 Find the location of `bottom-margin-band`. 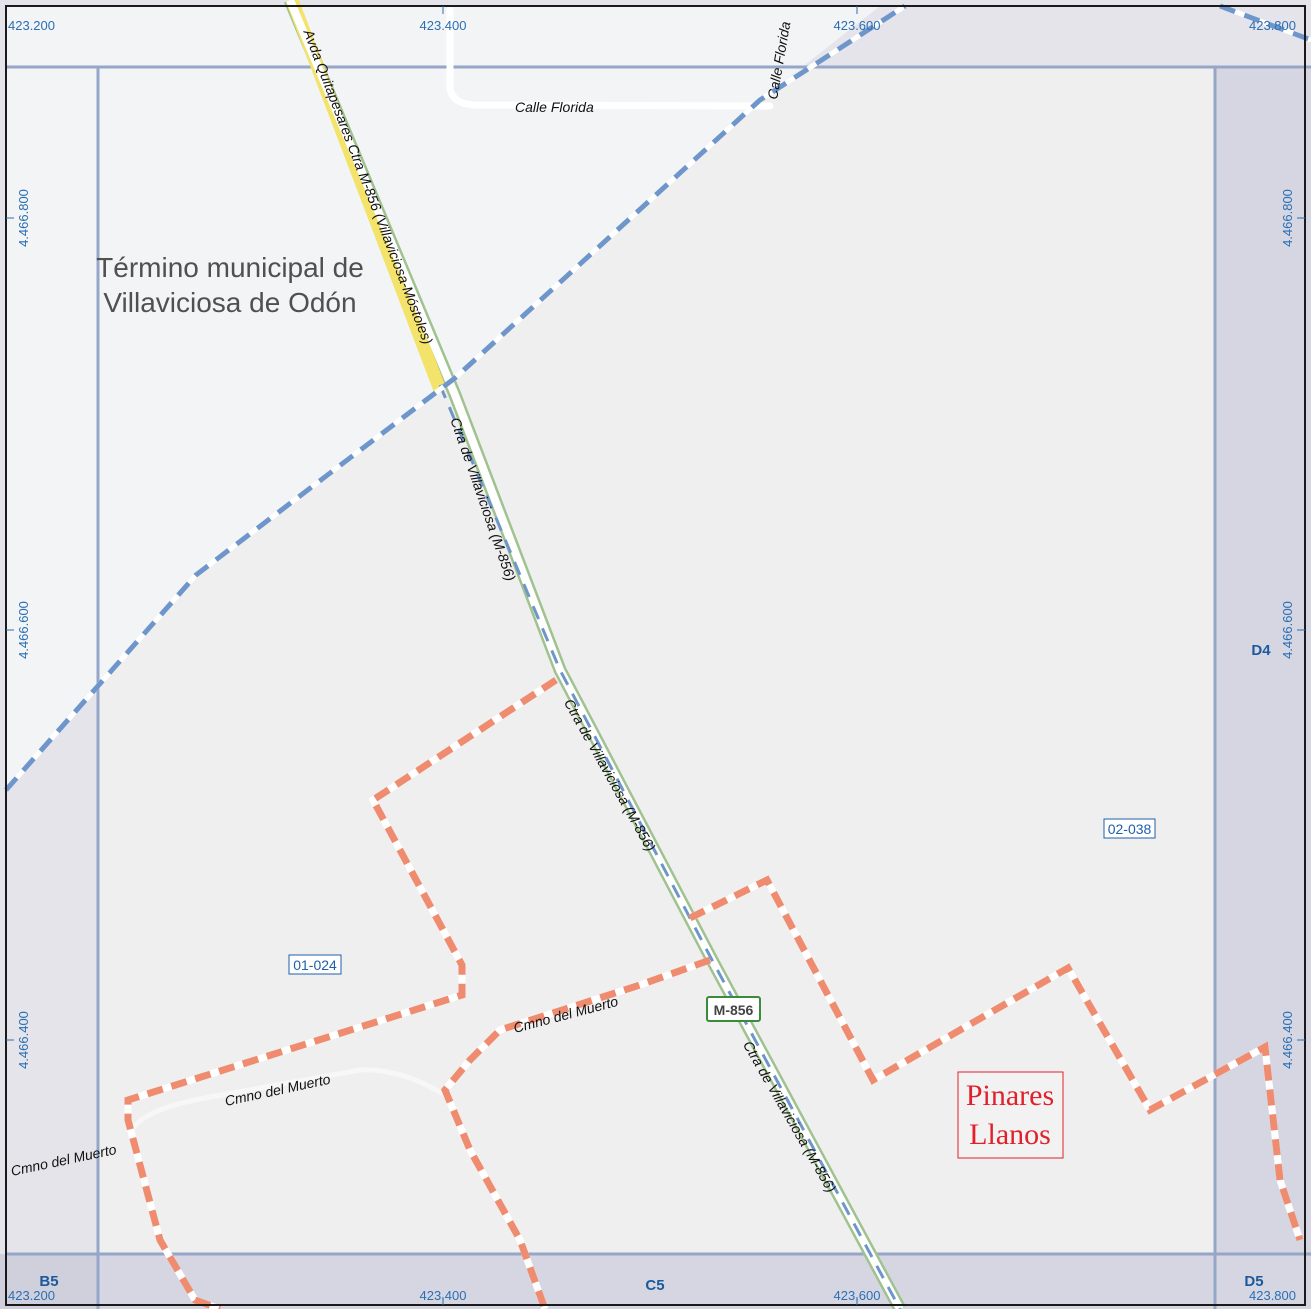

bottom-margin-band is located at coordinates (655, 1281).